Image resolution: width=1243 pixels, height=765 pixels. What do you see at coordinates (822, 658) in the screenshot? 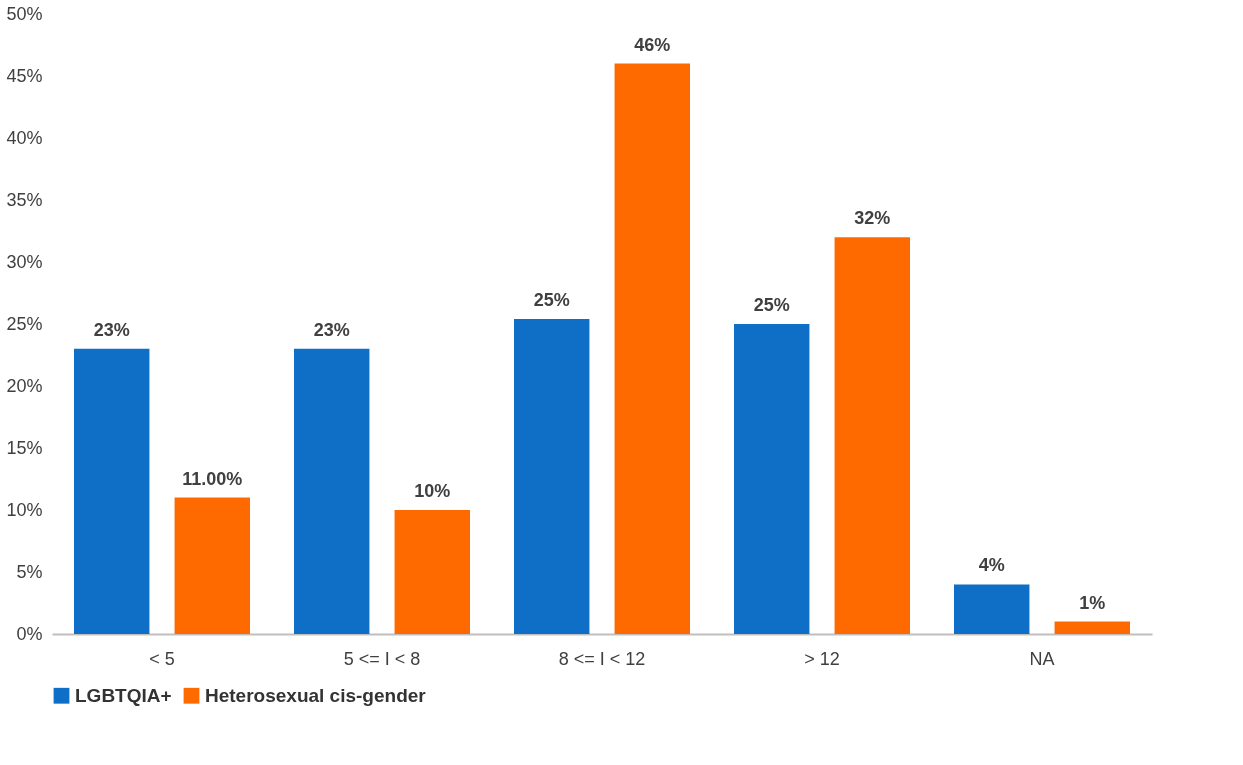
I see `x-tick-label: > 12` at bounding box center [822, 658].